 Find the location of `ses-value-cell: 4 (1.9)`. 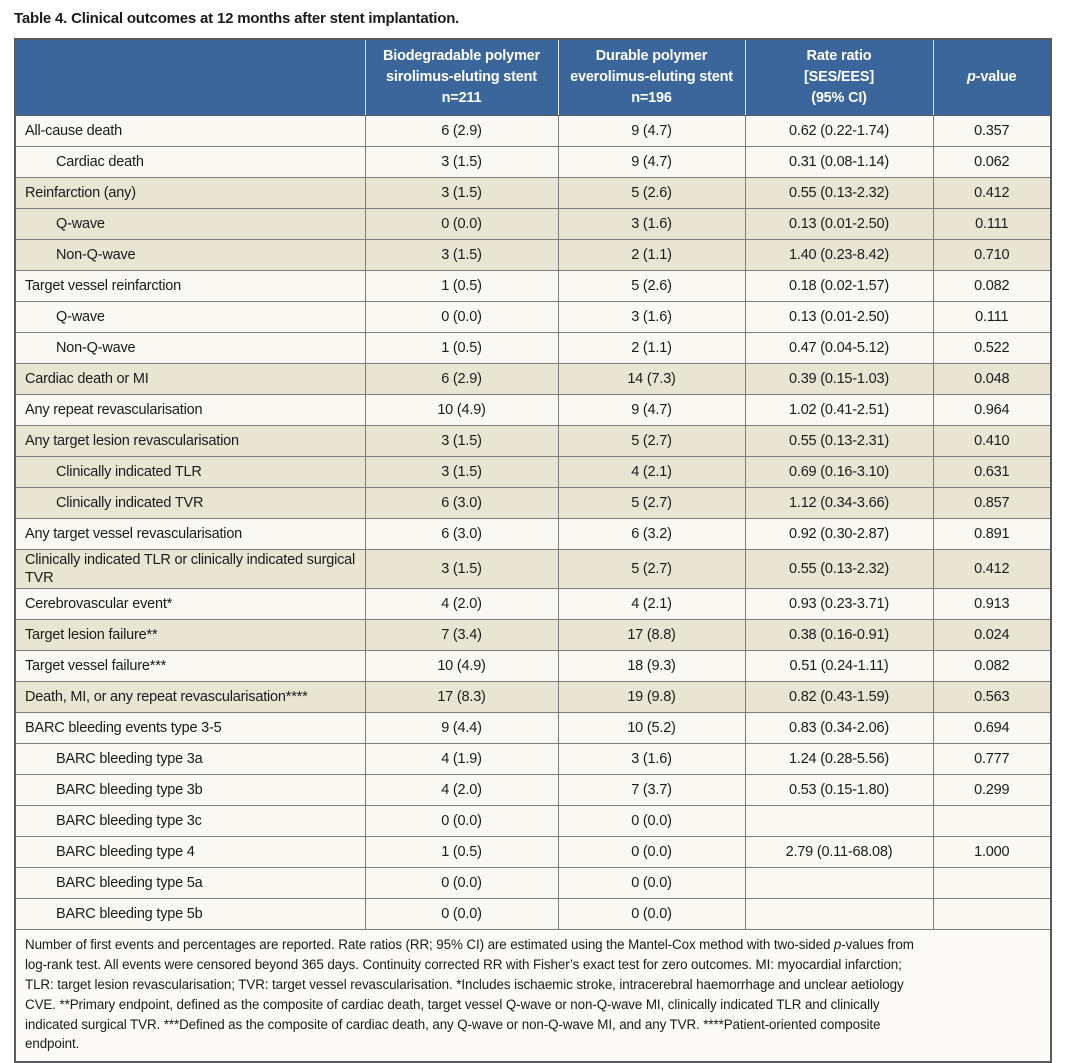

ses-value-cell: 4 (1.9) is located at coordinates (461, 759).